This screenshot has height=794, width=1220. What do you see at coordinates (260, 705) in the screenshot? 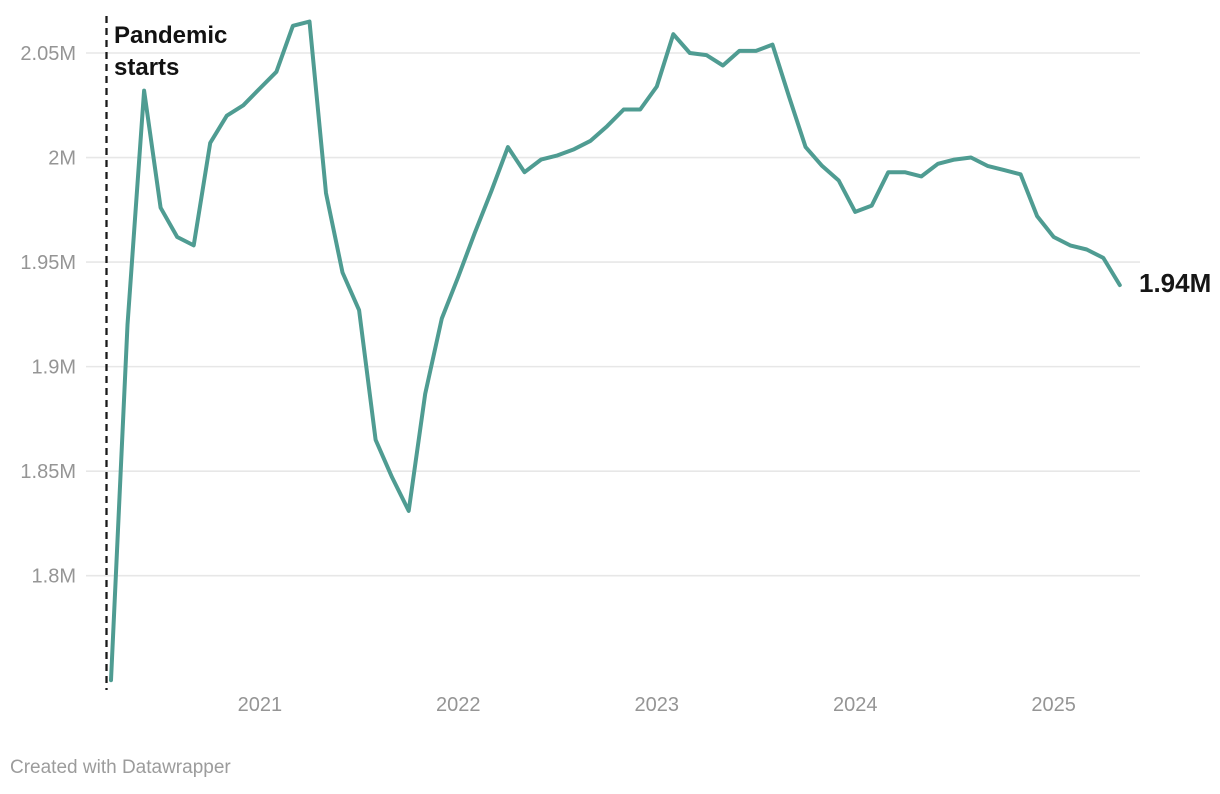
I see `x-axis-tick-label: 2021` at bounding box center [260, 705].